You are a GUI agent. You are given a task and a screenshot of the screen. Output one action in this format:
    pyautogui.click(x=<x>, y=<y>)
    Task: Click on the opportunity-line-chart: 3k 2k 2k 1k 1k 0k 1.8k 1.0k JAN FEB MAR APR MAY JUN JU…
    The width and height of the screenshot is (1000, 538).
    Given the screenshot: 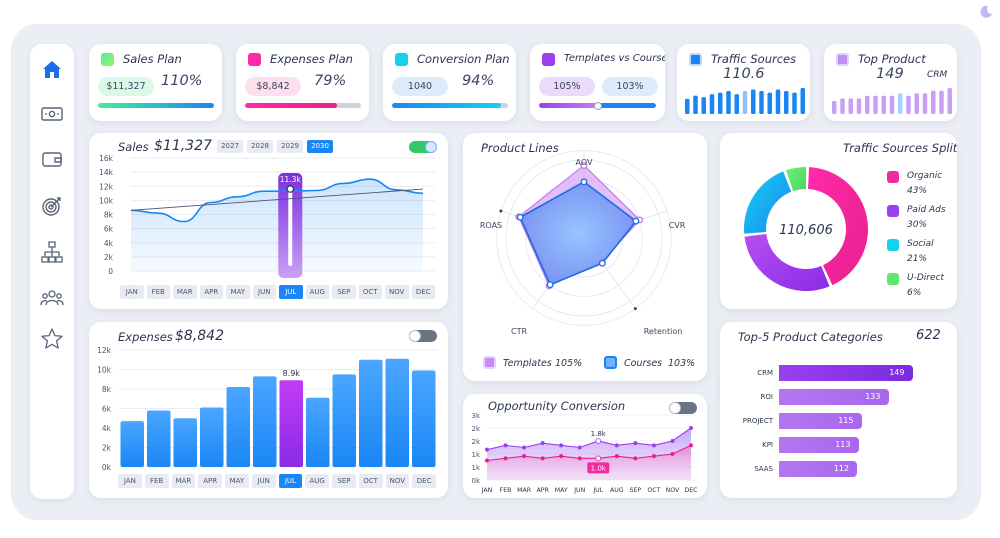 What is the action you would take?
    pyautogui.click(x=584, y=453)
    